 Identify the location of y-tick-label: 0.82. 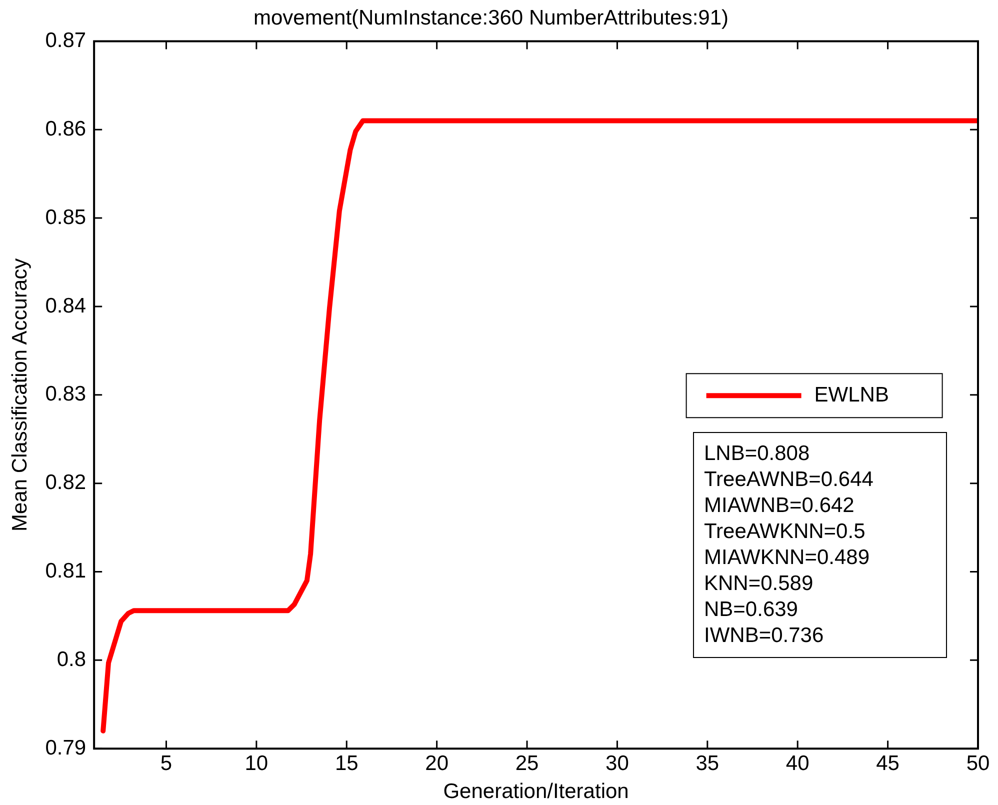
(65, 482).